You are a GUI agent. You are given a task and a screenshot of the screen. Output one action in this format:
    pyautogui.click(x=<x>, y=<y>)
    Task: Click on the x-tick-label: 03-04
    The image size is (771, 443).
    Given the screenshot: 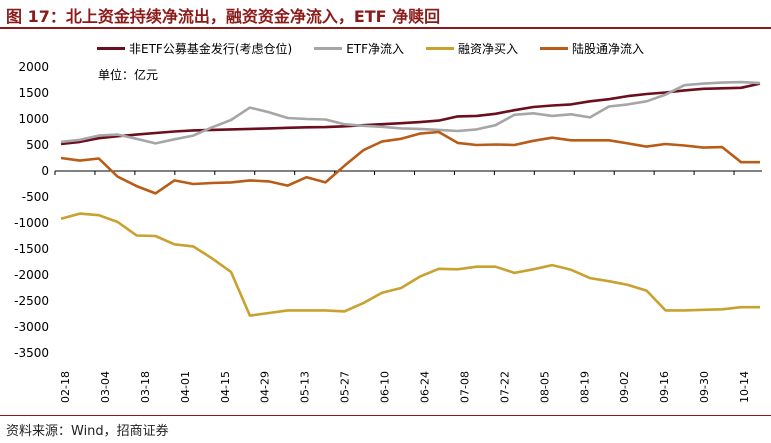 What is the action you would take?
    pyautogui.click(x=105, y=387)
    